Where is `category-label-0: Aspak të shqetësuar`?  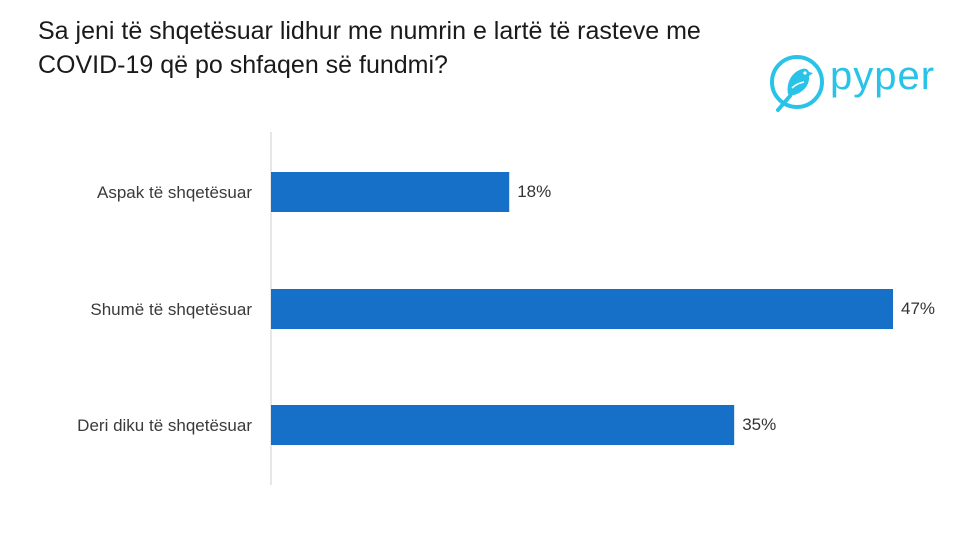
category-label-0: Aspak të shqetësuar is located at coordinates (174, 192).